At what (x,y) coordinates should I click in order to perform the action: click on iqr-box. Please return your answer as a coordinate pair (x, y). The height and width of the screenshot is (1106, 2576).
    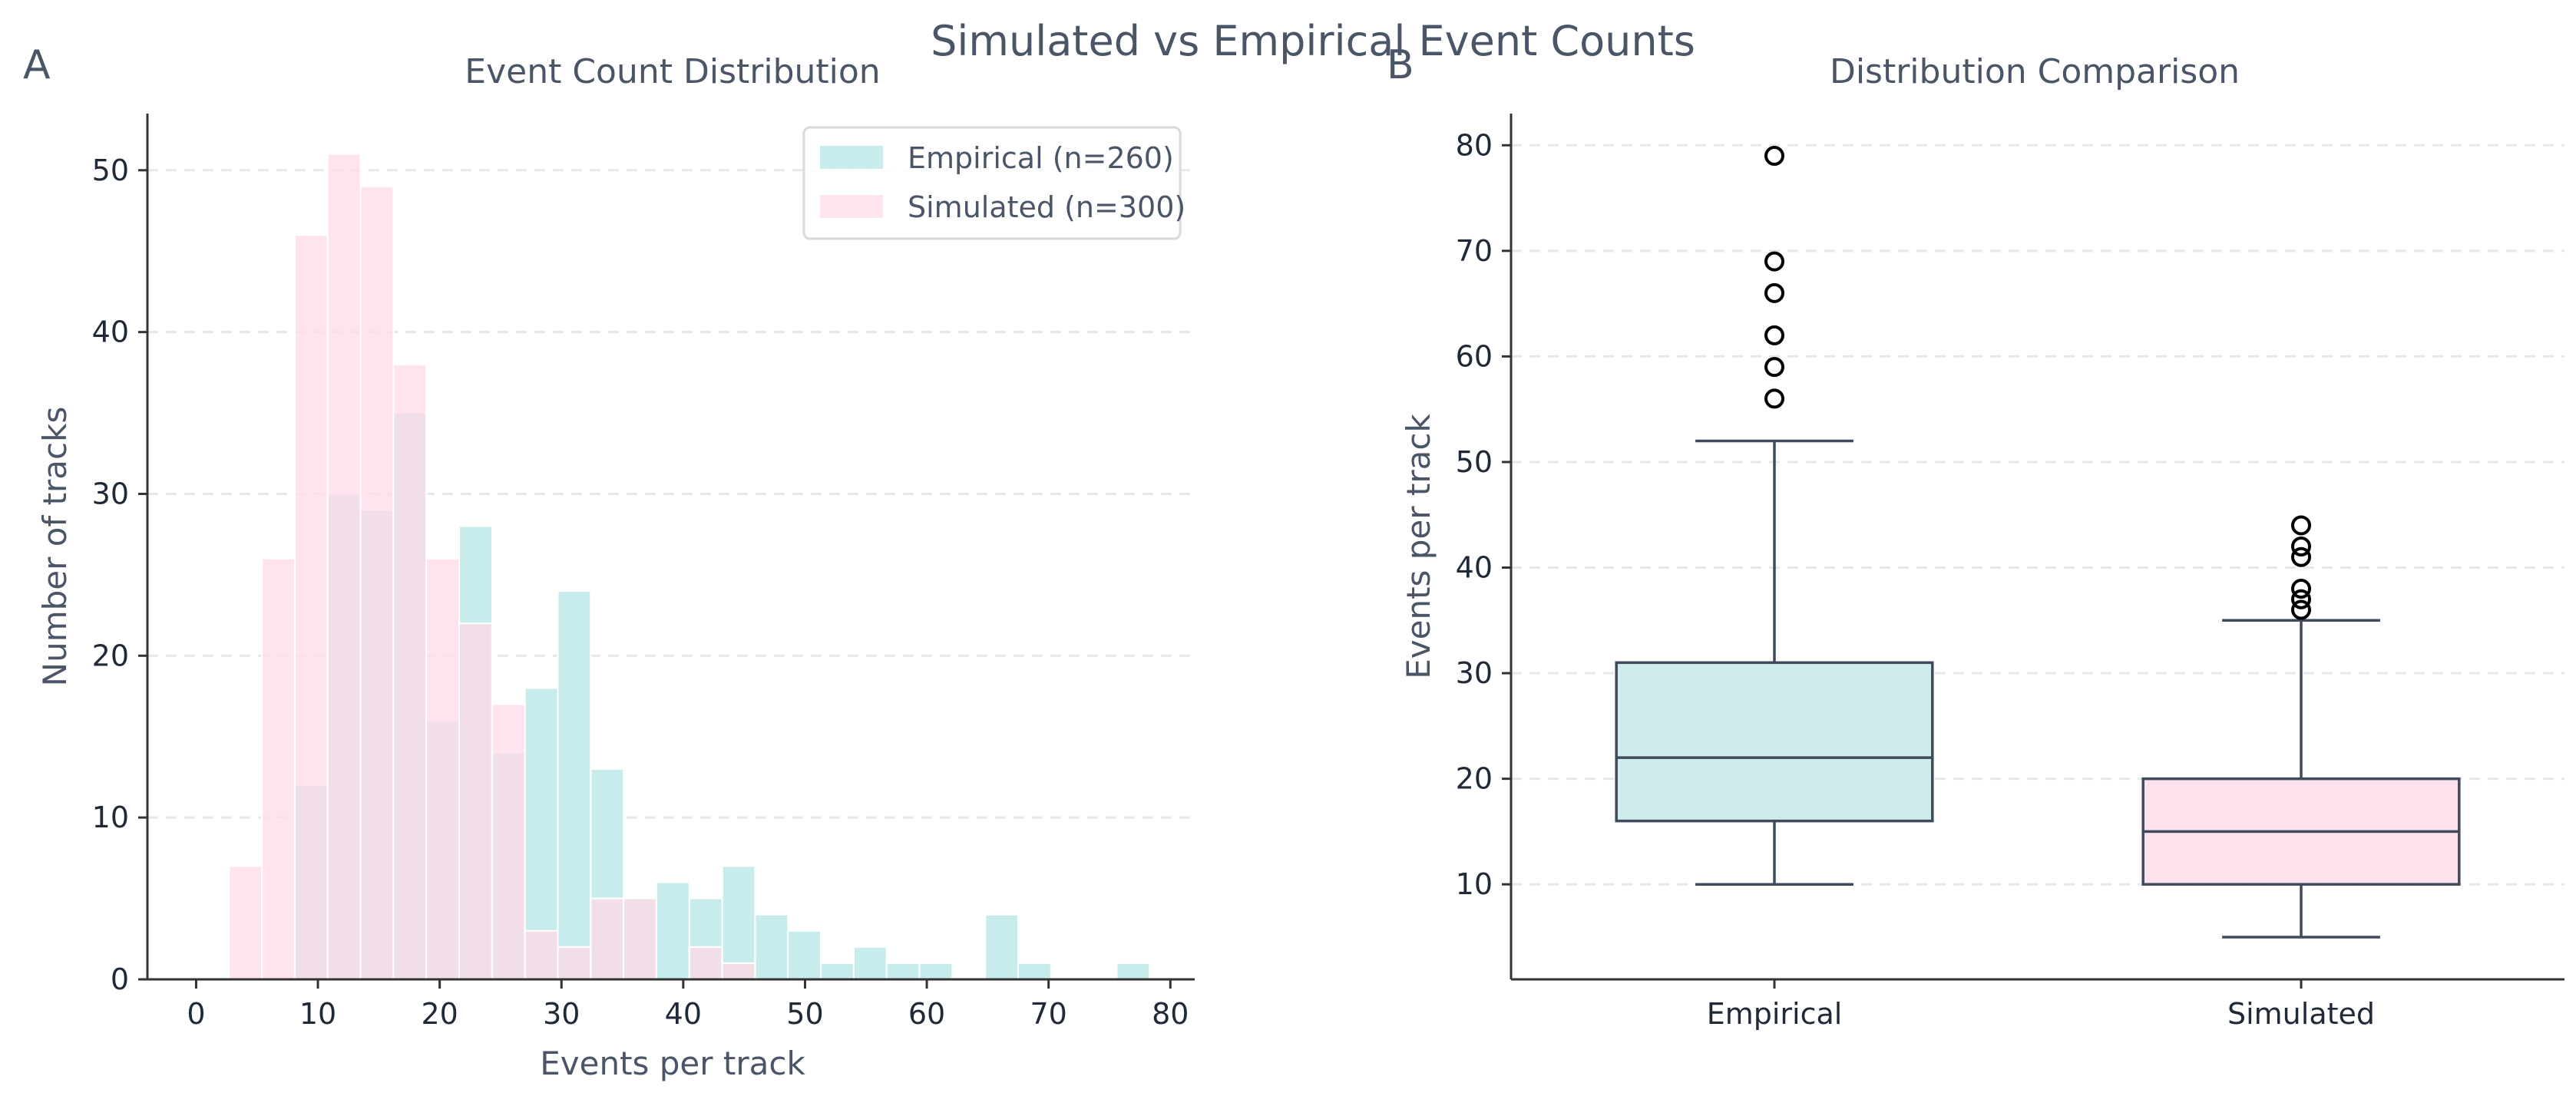
    Looking at the image, I should click on (1774, 742).